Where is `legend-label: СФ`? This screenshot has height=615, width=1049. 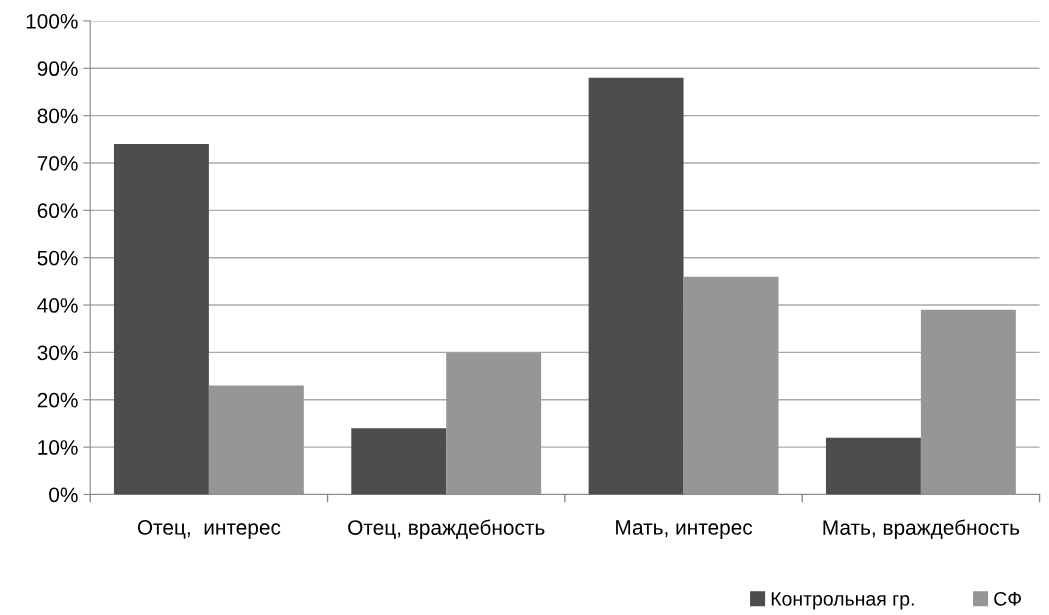
legend-label: СФ is located at coordinates (1007, 598).